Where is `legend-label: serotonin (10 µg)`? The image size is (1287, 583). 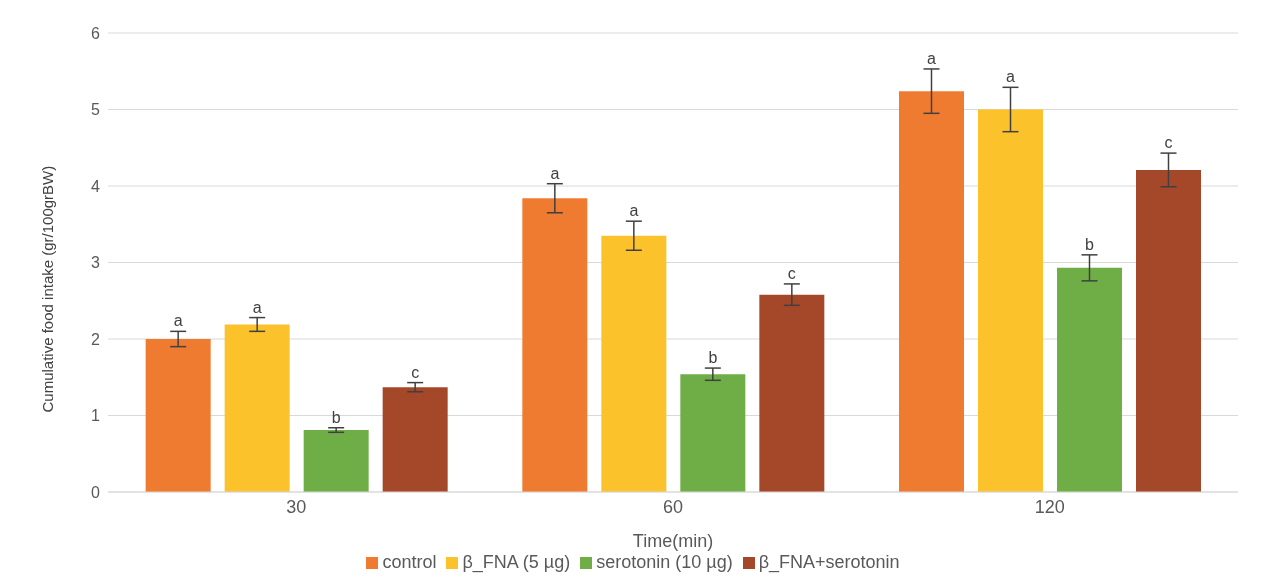 legend-label: serotonin (10 µg) is located at coordinates (664, 562).